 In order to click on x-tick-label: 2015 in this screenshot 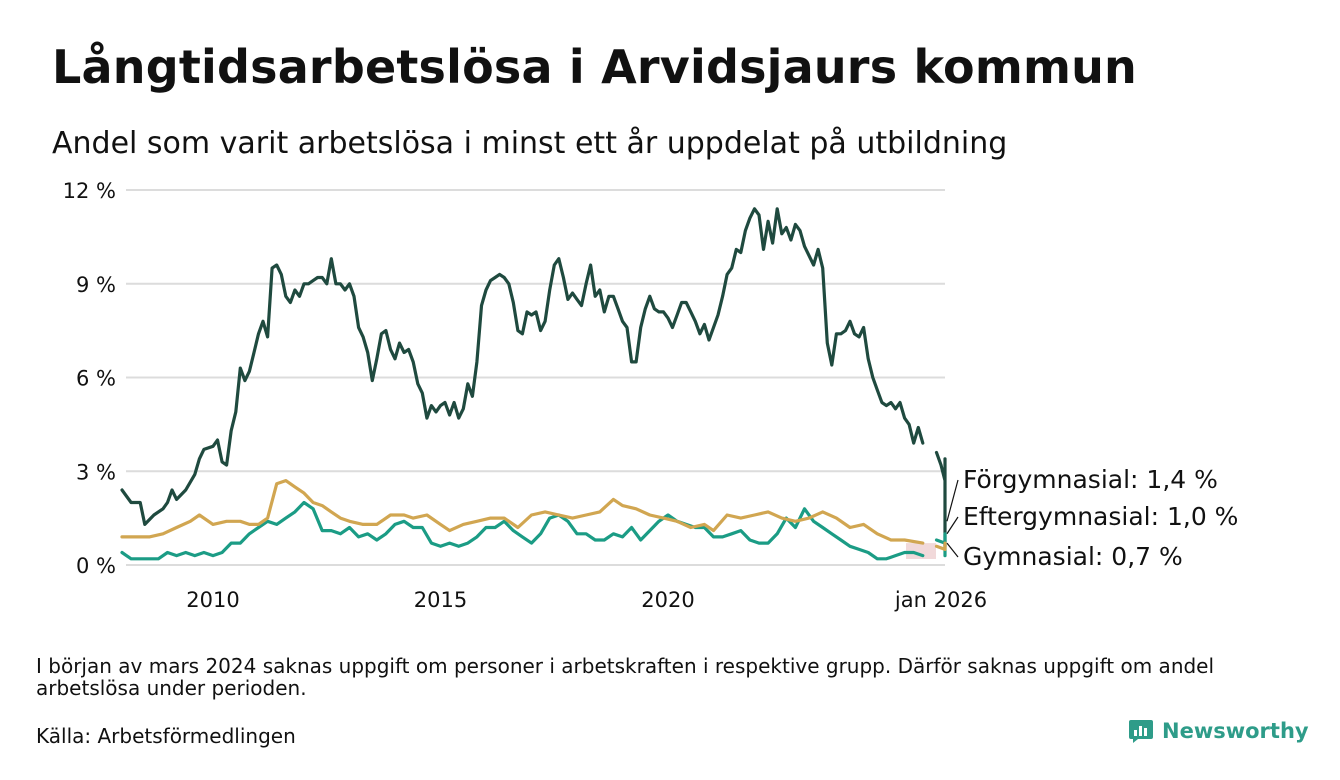, I will do `click(440, 600)`.